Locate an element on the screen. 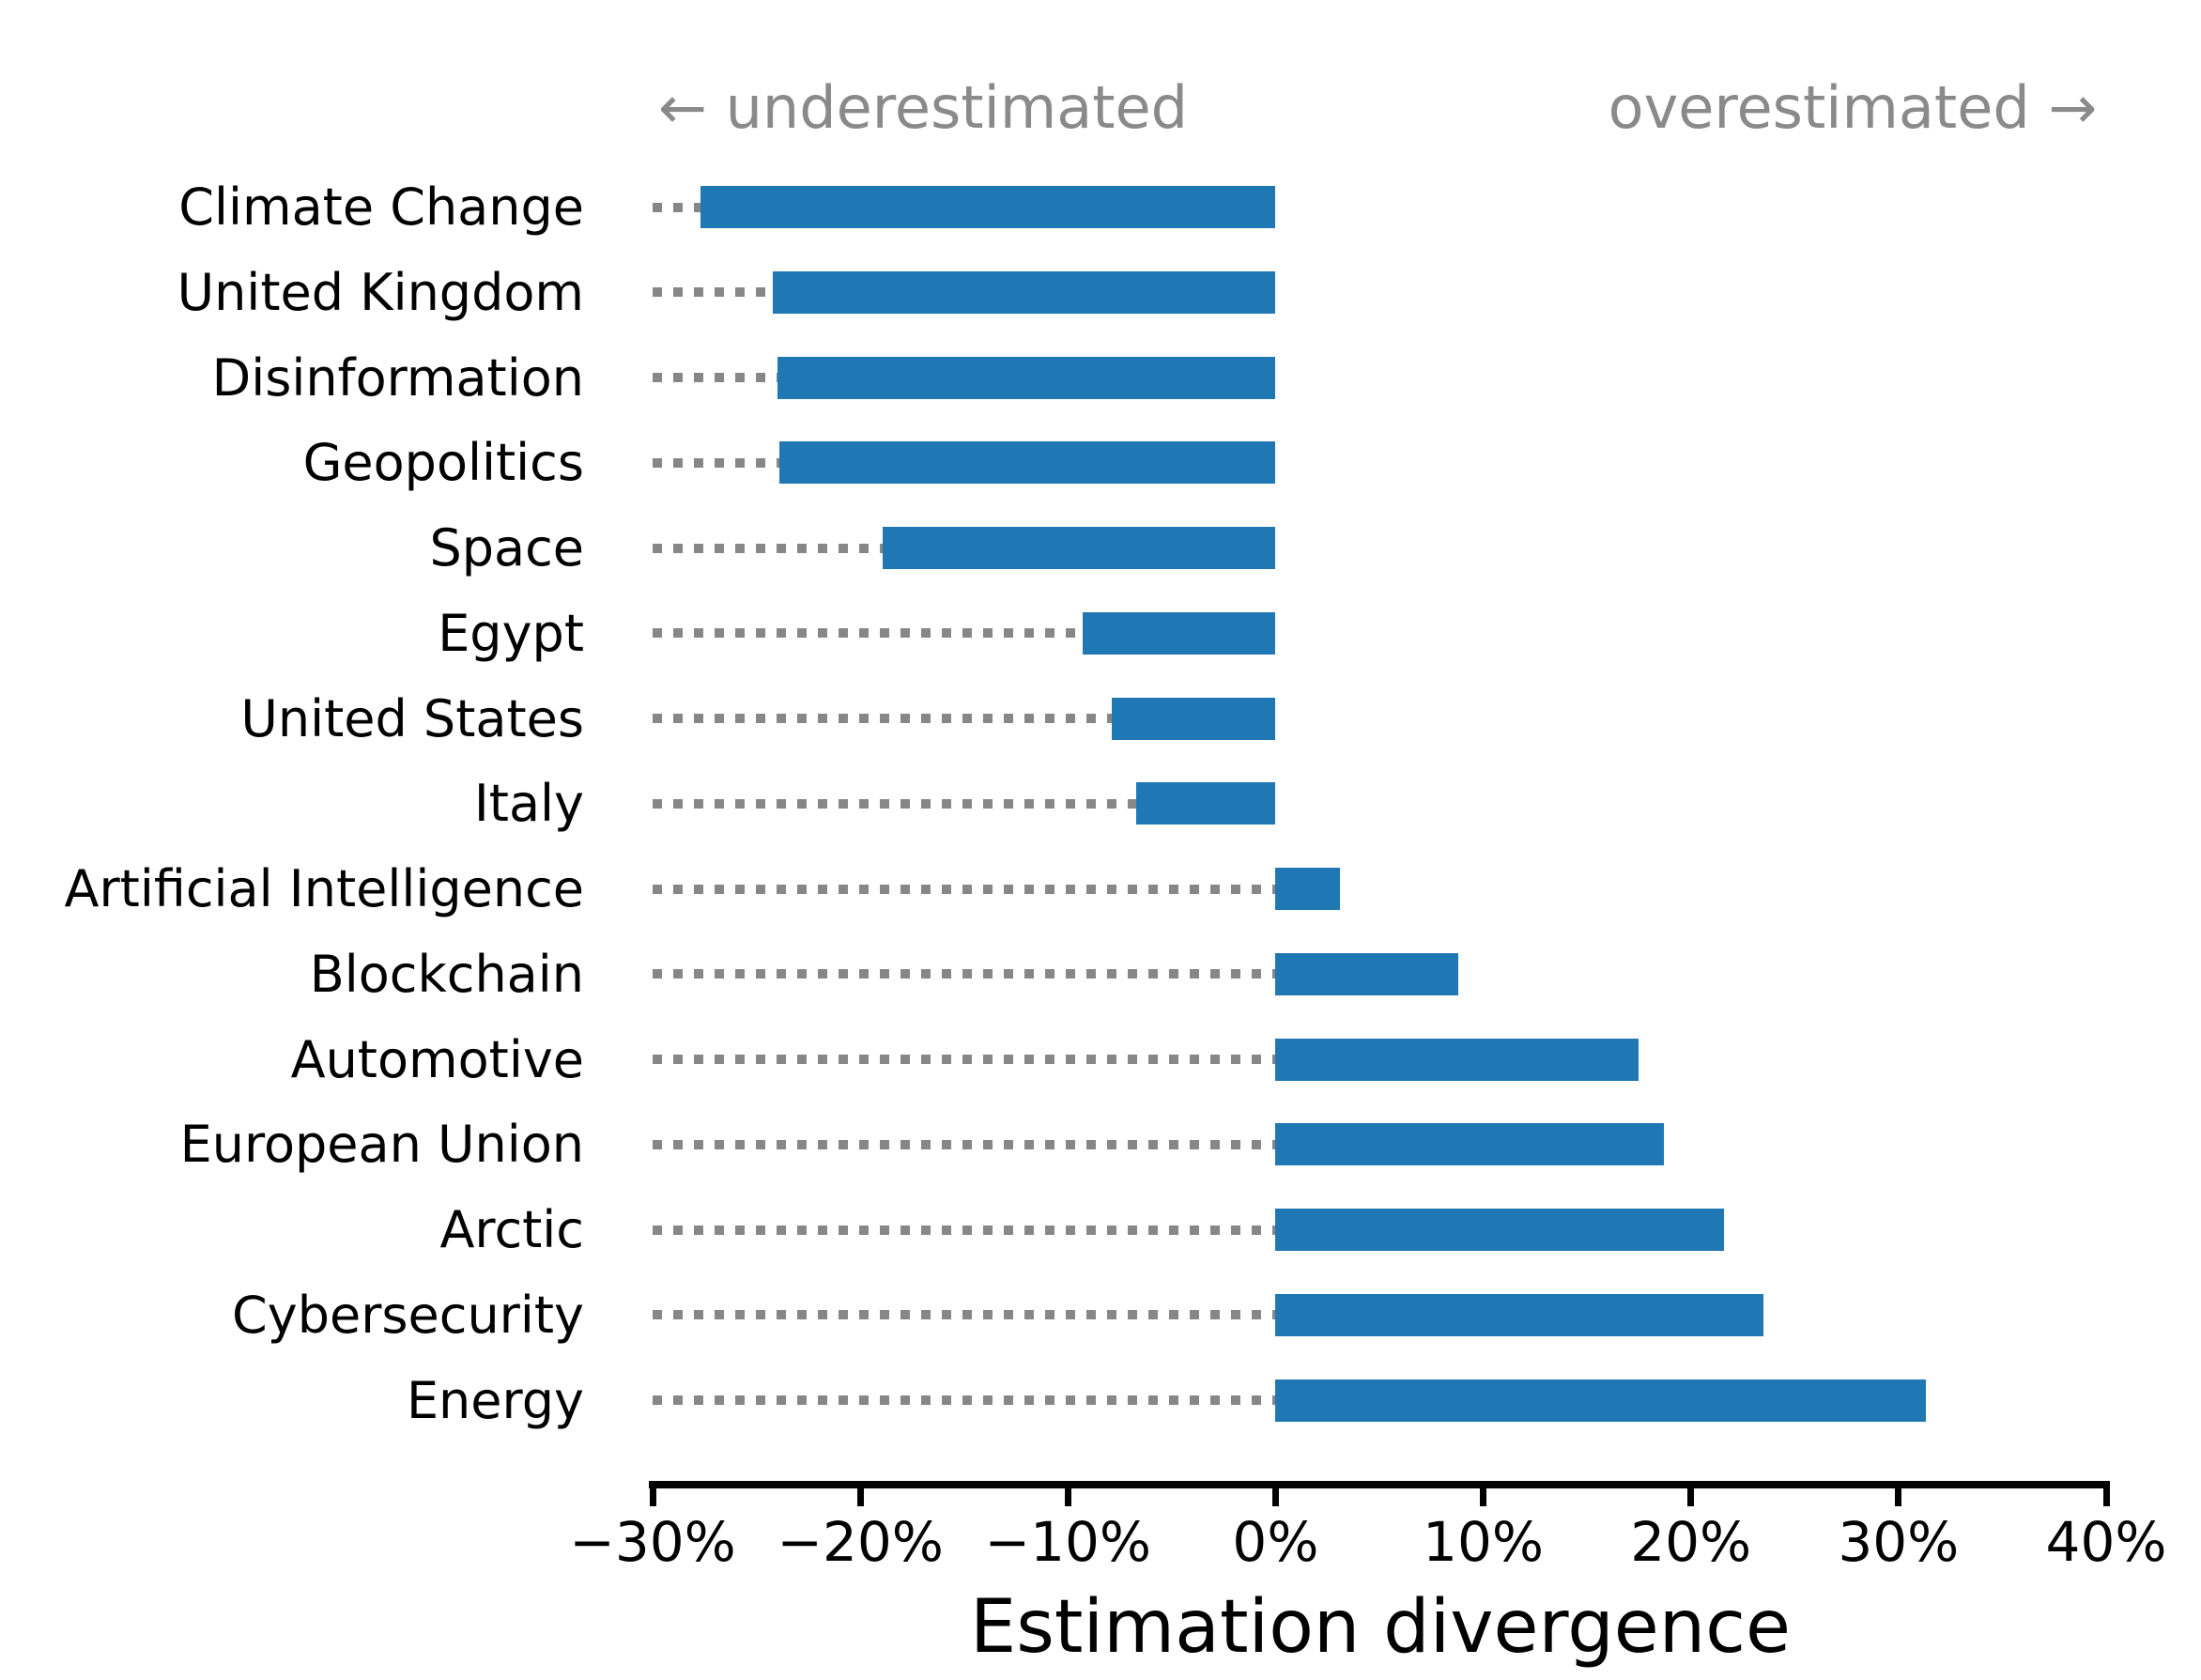  category-label: United Kingdom is located at coordinates (381, 292).